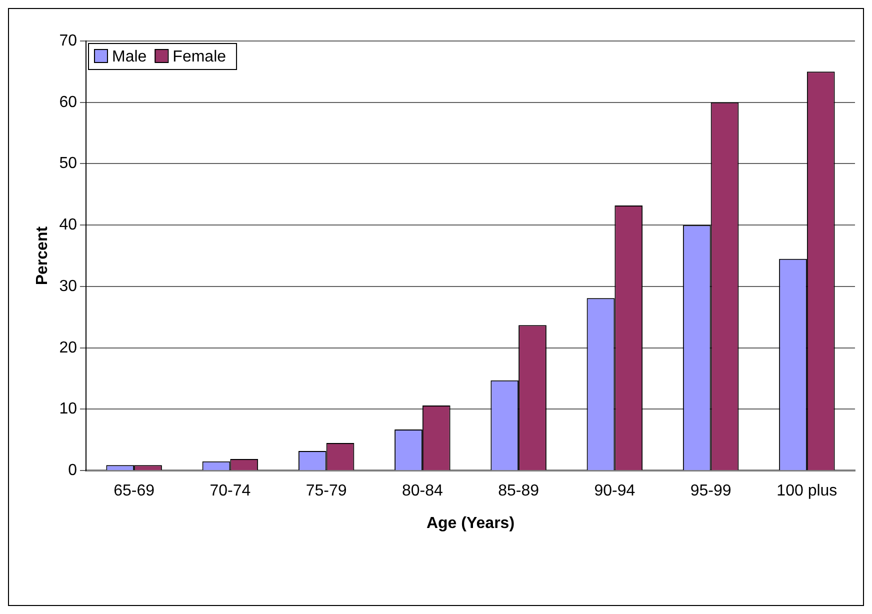 This screenshot has width=872, height=614. I want to click on y-tick-label: 30, so click(68, 286).